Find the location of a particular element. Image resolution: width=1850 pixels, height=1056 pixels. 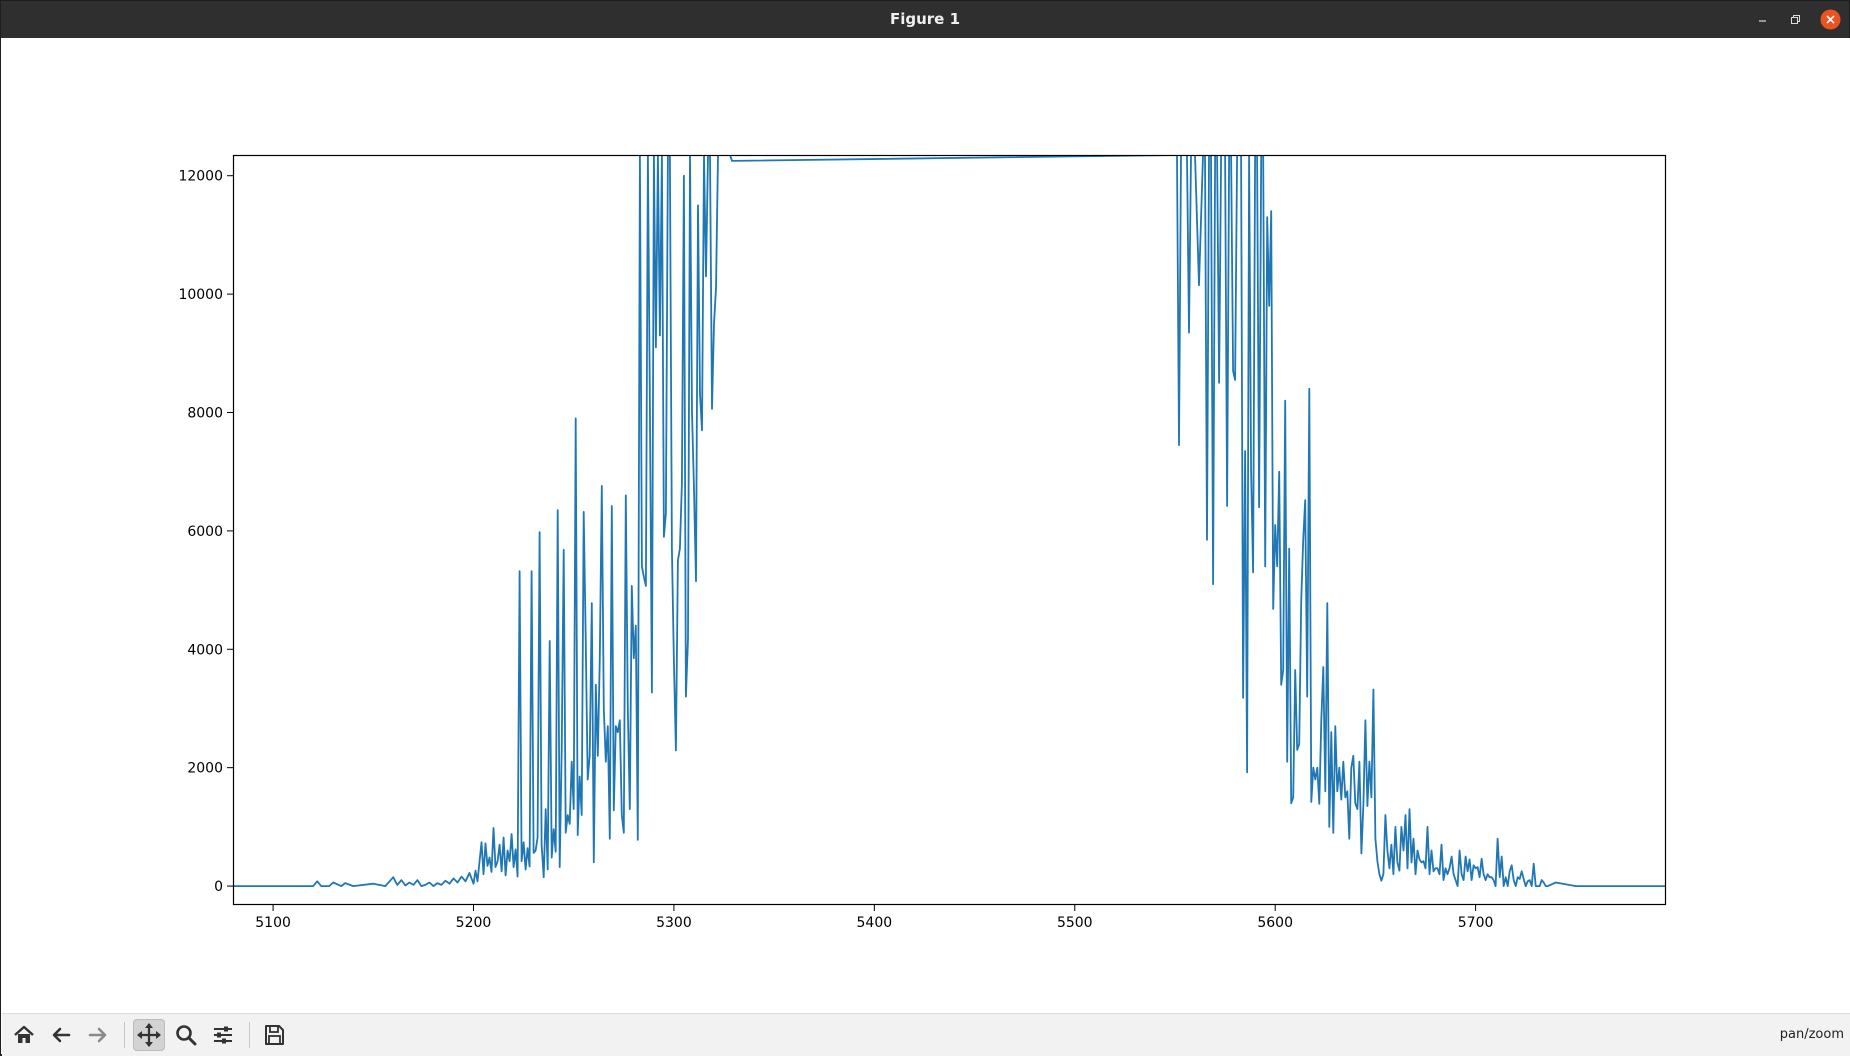

minimize-button is located at coordinates (1762, 19).